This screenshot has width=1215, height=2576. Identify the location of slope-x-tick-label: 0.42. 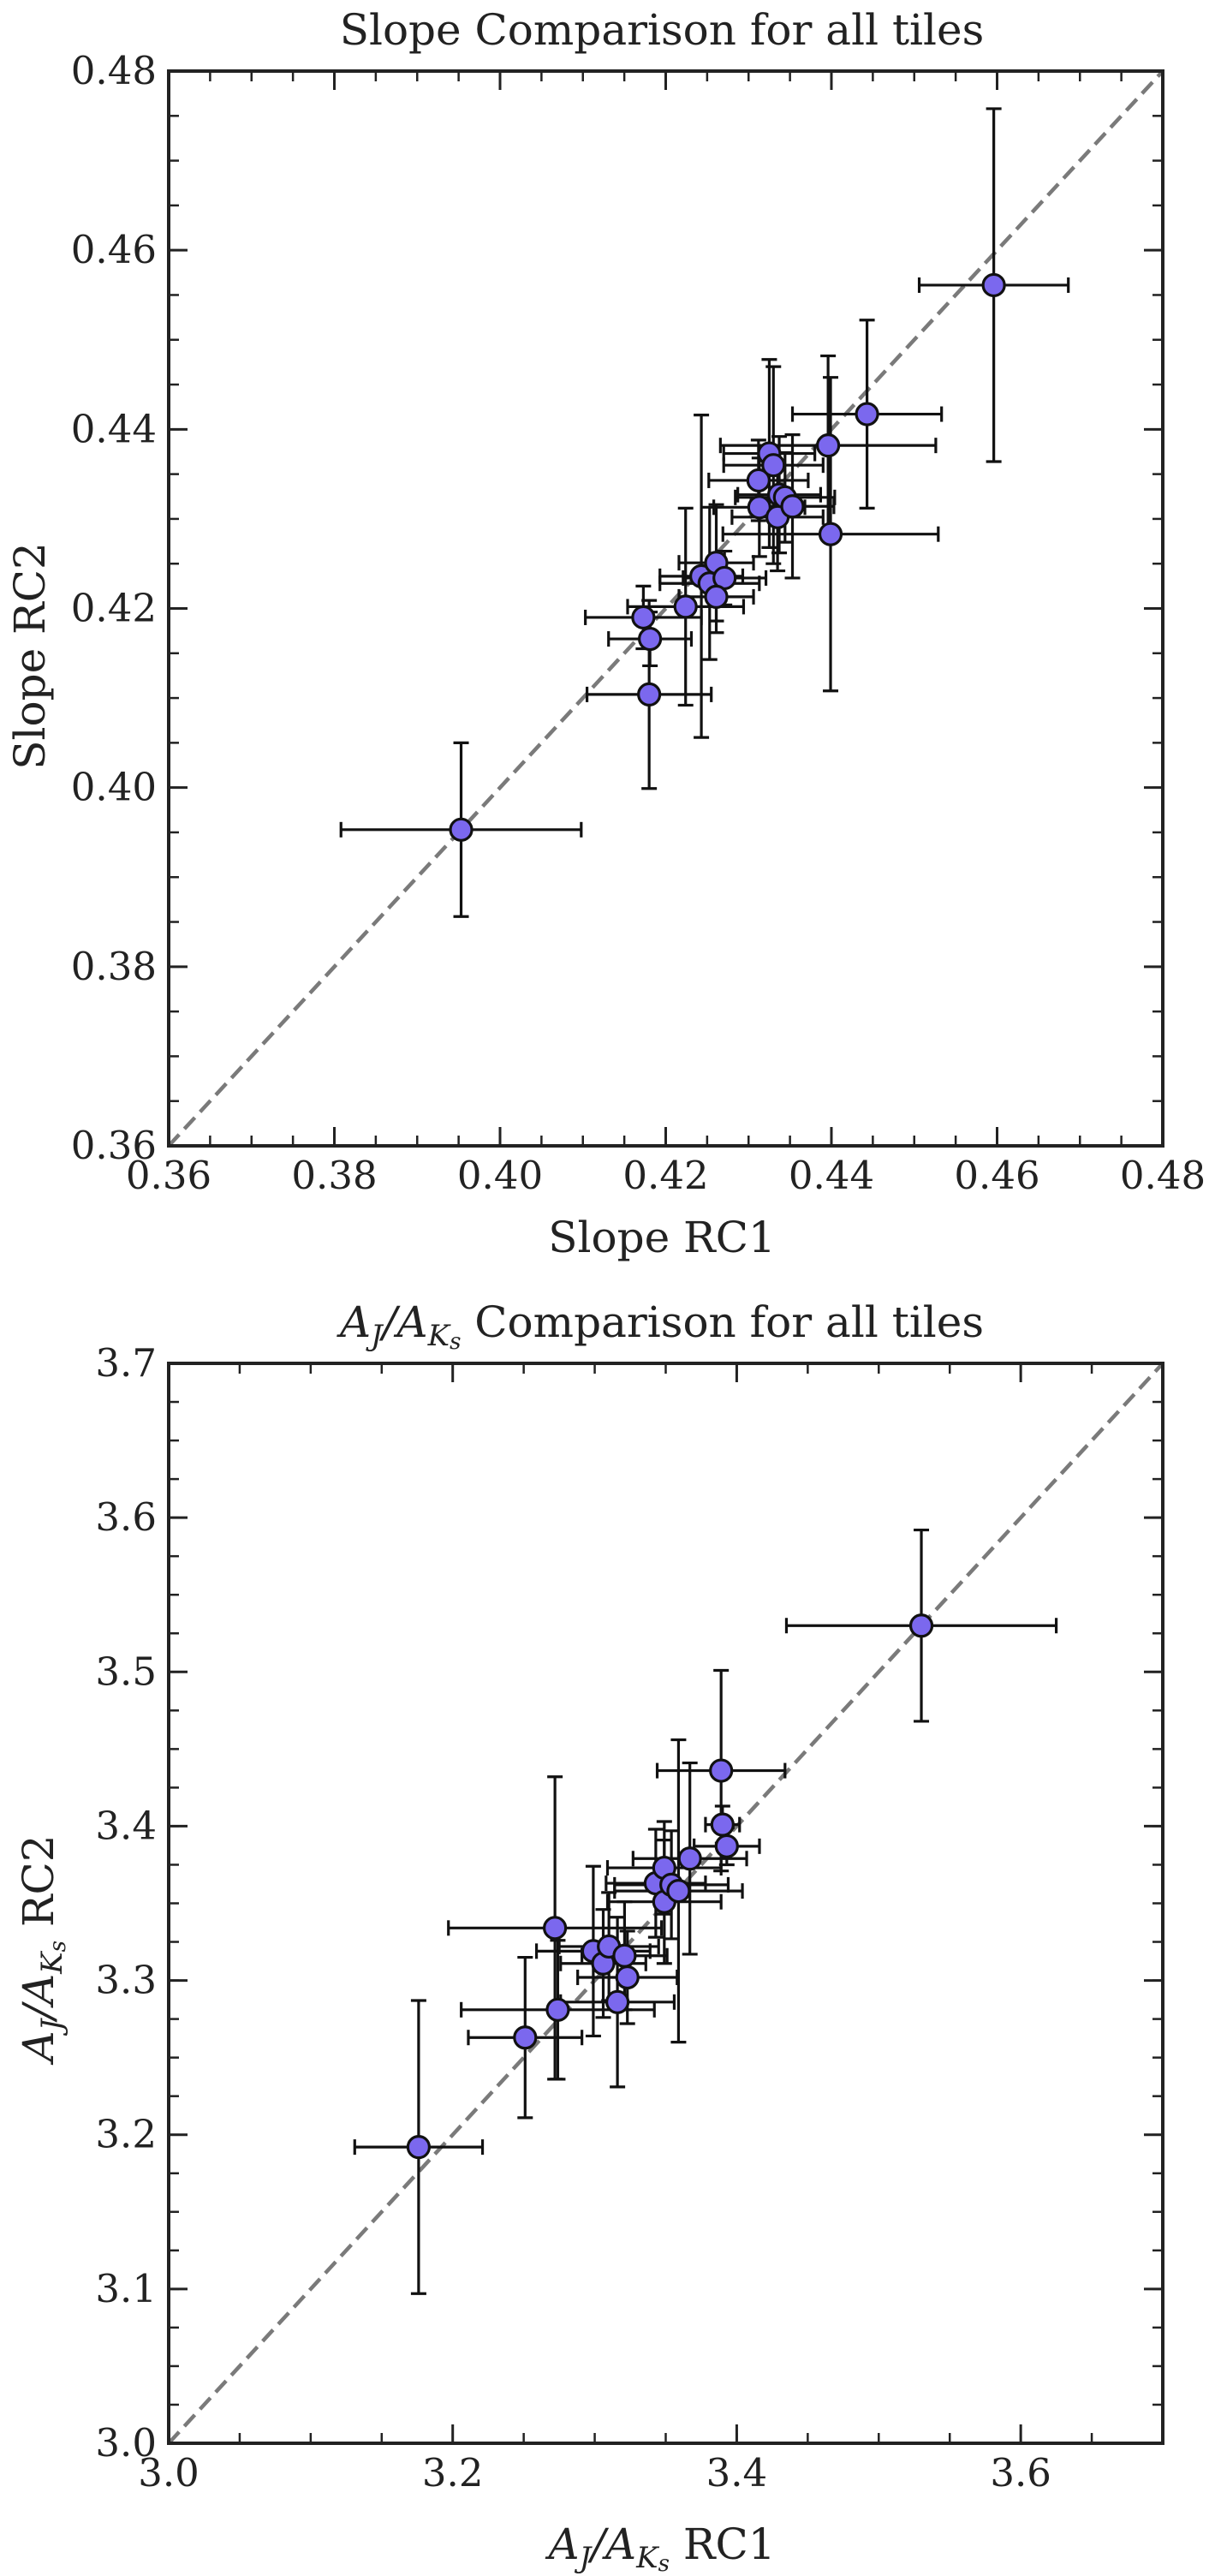
(665, 1175).